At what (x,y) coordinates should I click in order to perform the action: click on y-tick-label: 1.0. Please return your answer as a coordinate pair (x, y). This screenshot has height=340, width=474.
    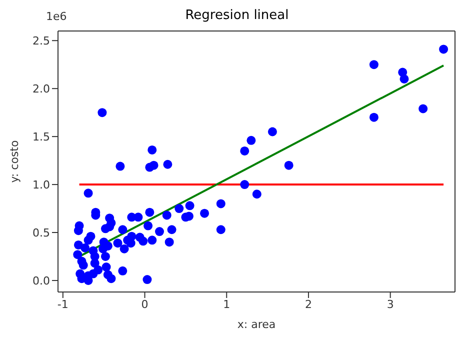
    Looking at the image, I should click on (41, 185).